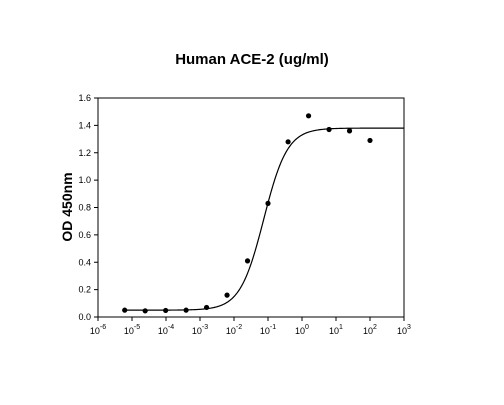 This screenshot has width=504, height=405. I want to click on x-tick-exponent: -2, so click(239, 327).